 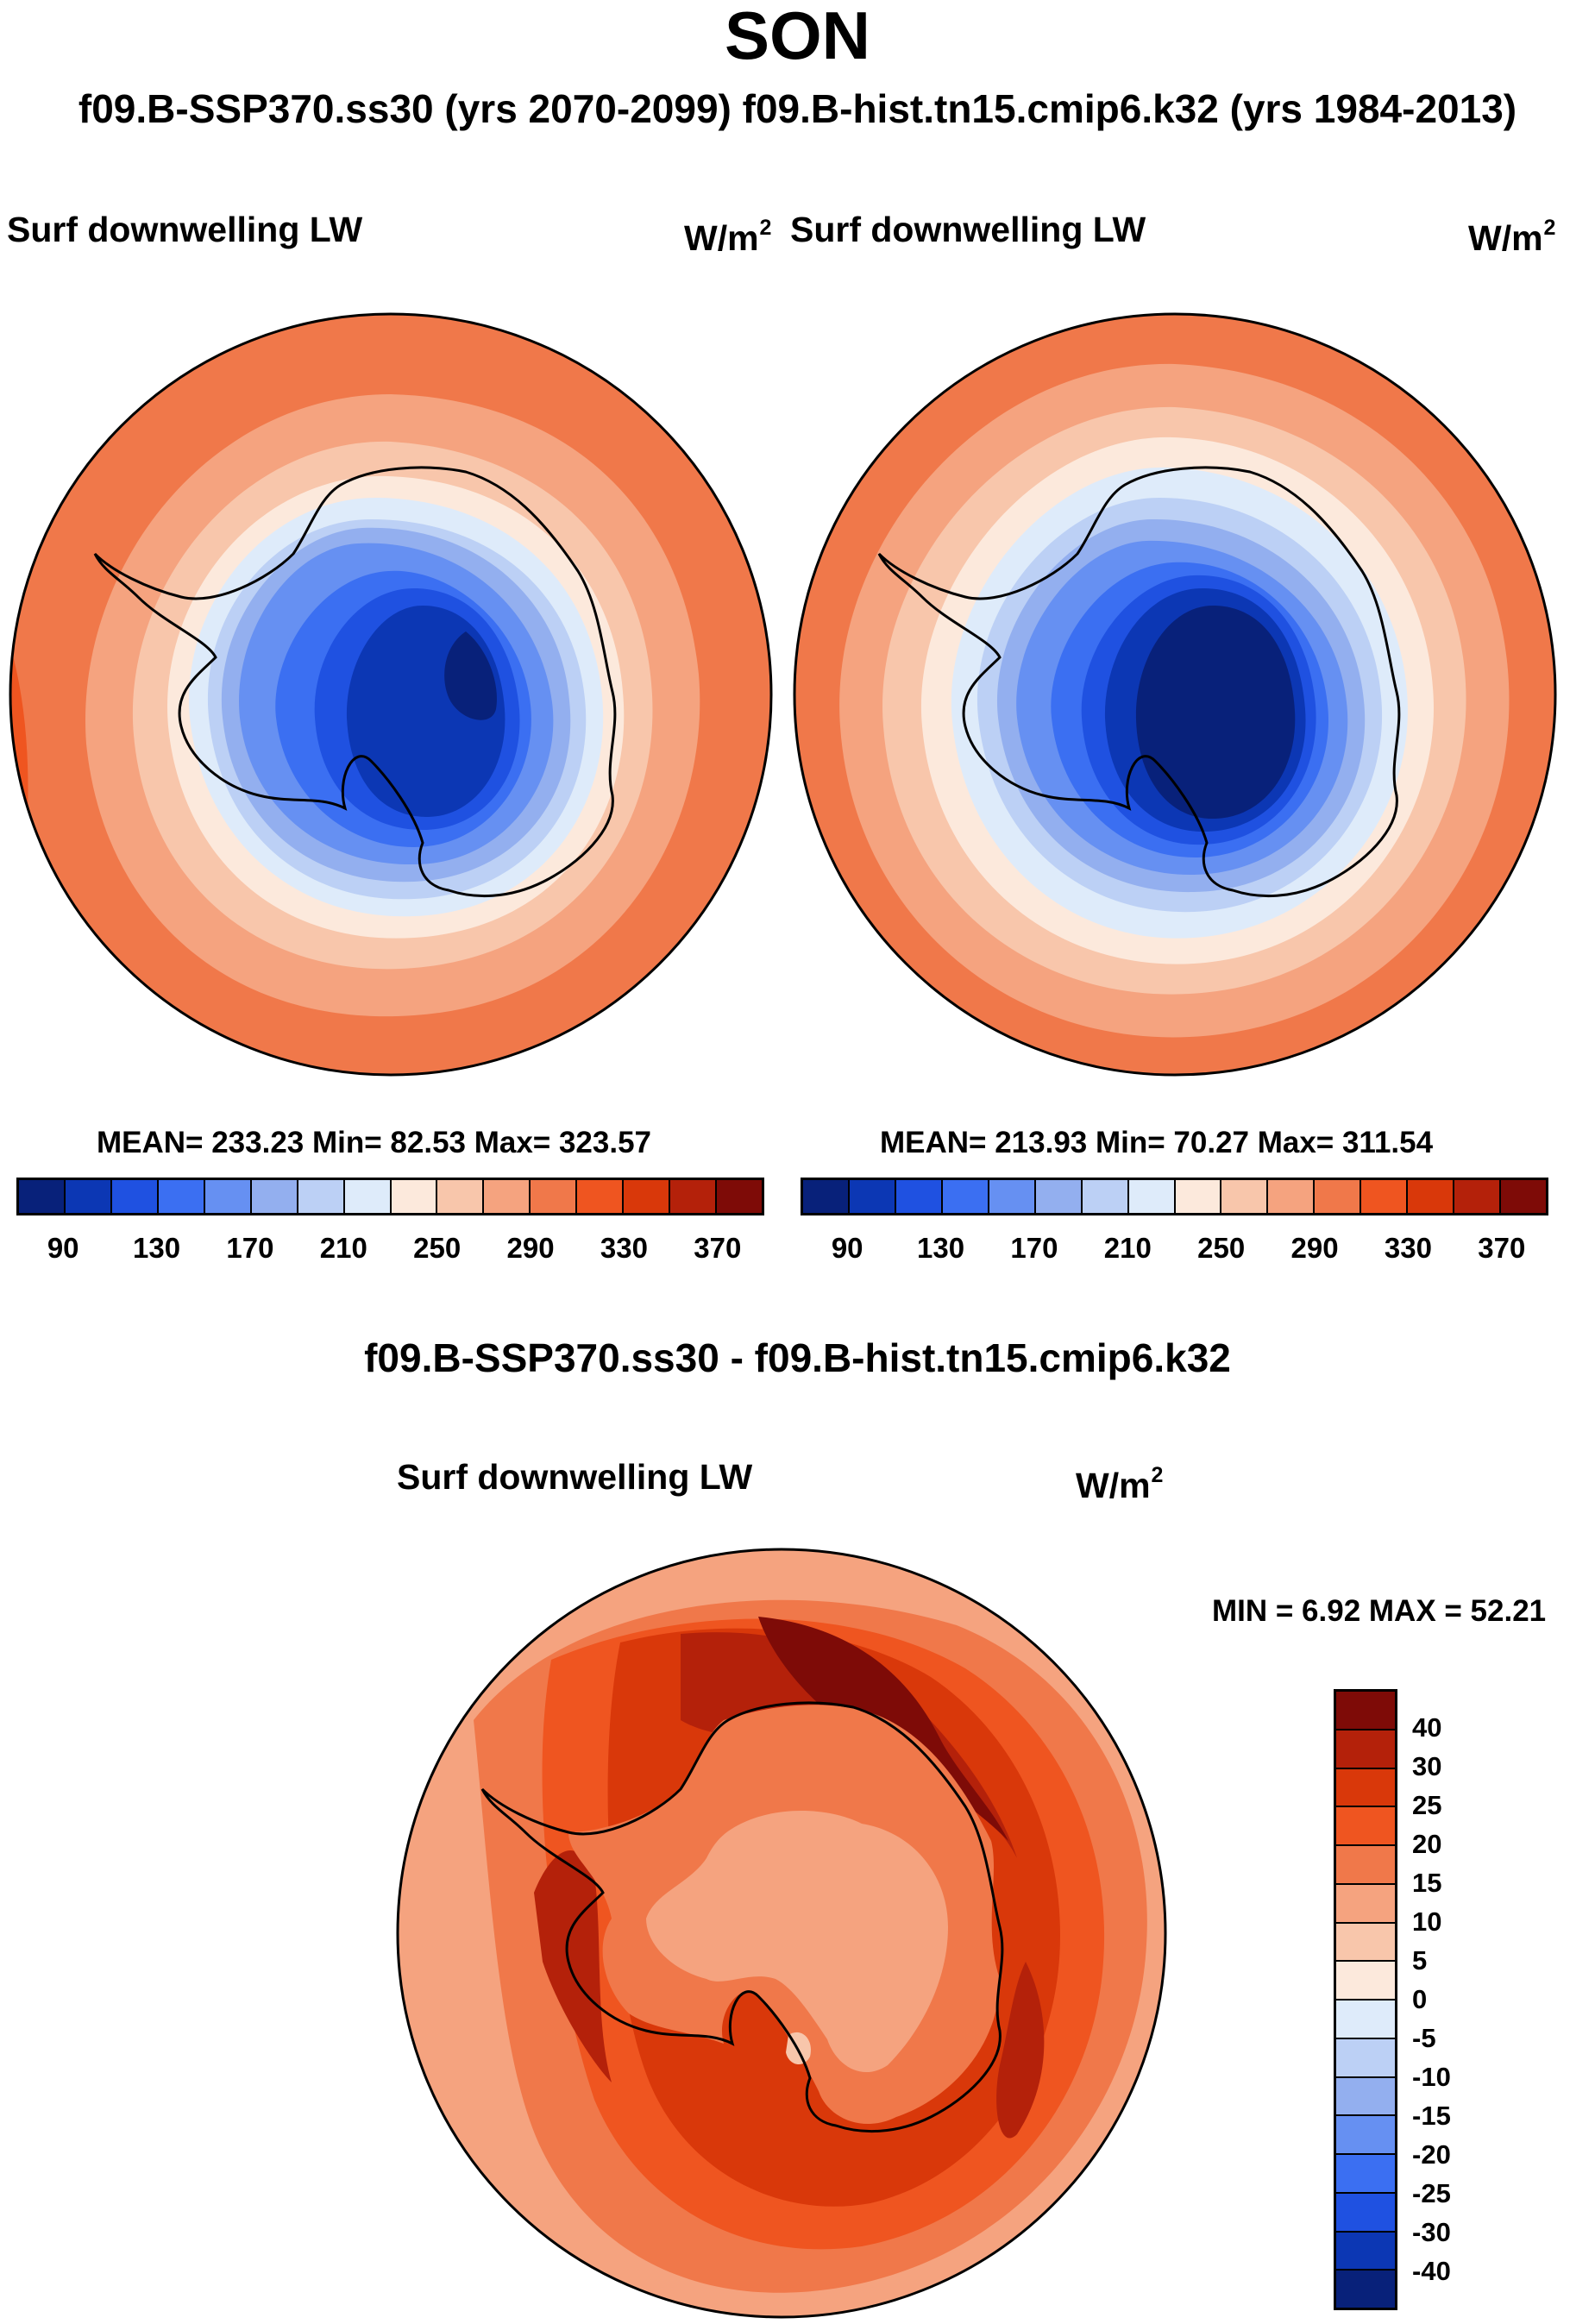 I want to click on ticks-left-label-7: 370, so click(x=718, y=1248).